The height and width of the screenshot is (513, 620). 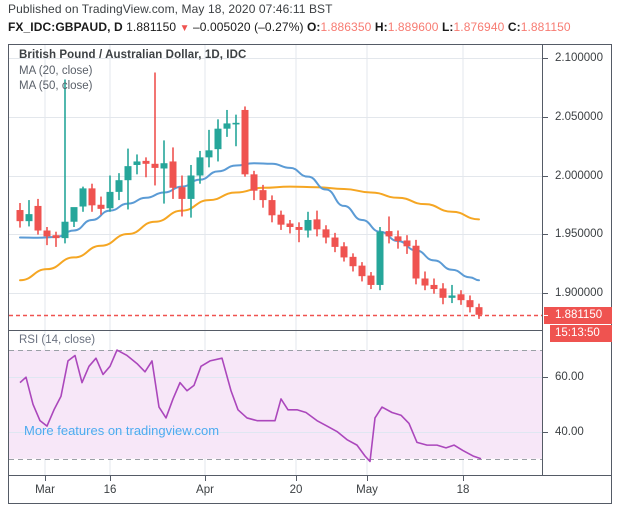 I want to click on price-axis-label: 2.050000, so click(x=579, y=116).